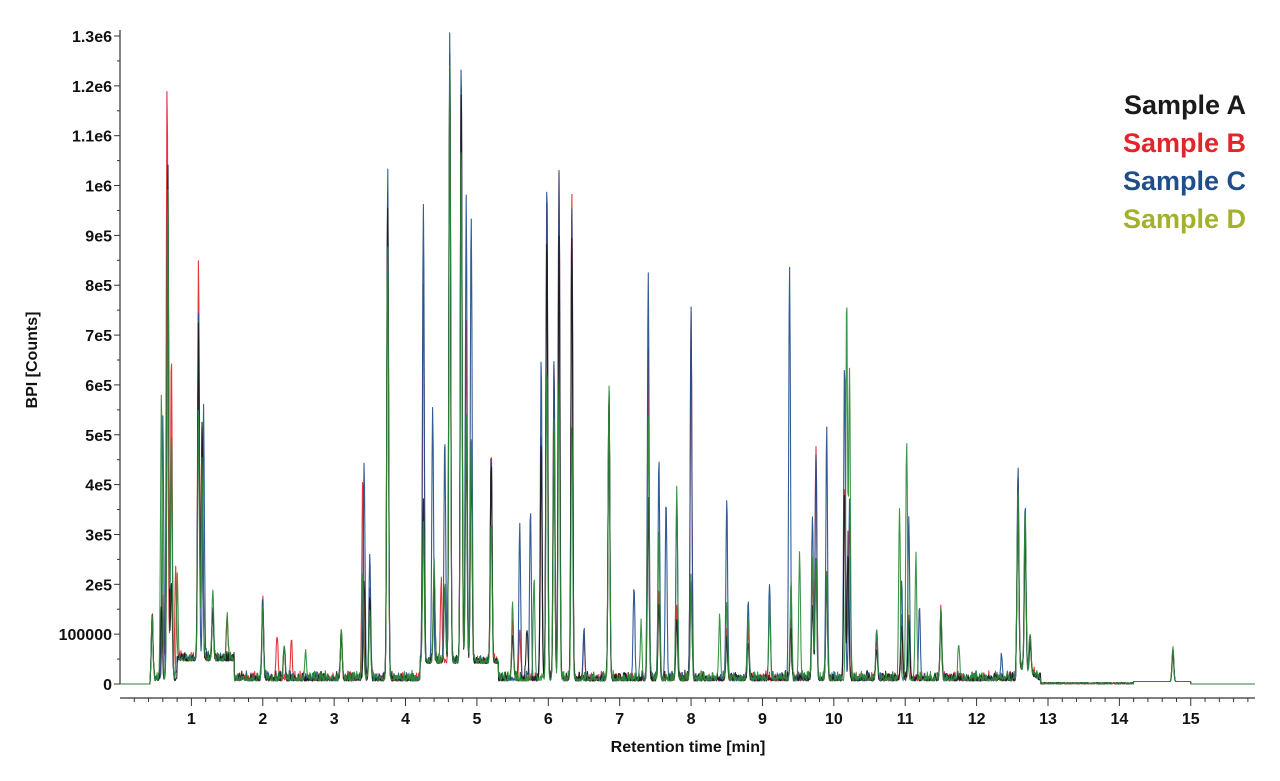 This screenshot has height=781, width=1280. Describe the element at coordinates (1184, 181) in the screenshot. I see `legend-entry-sample-c: Sample C` at that location.